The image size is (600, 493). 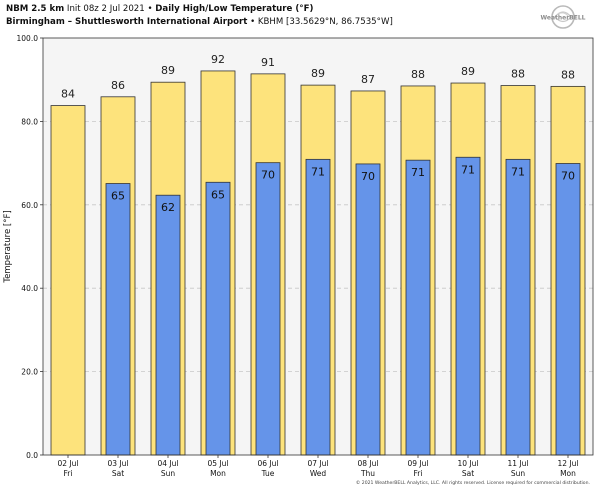 I want to click on model-name: NBM 2.5 km, so click(x=35, y=9).